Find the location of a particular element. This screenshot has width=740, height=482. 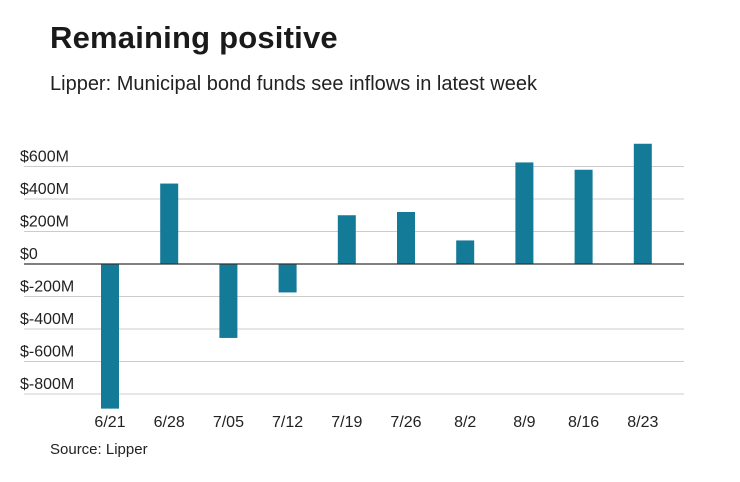

y-tick-label: $600M is located at coordinates (44, 157).